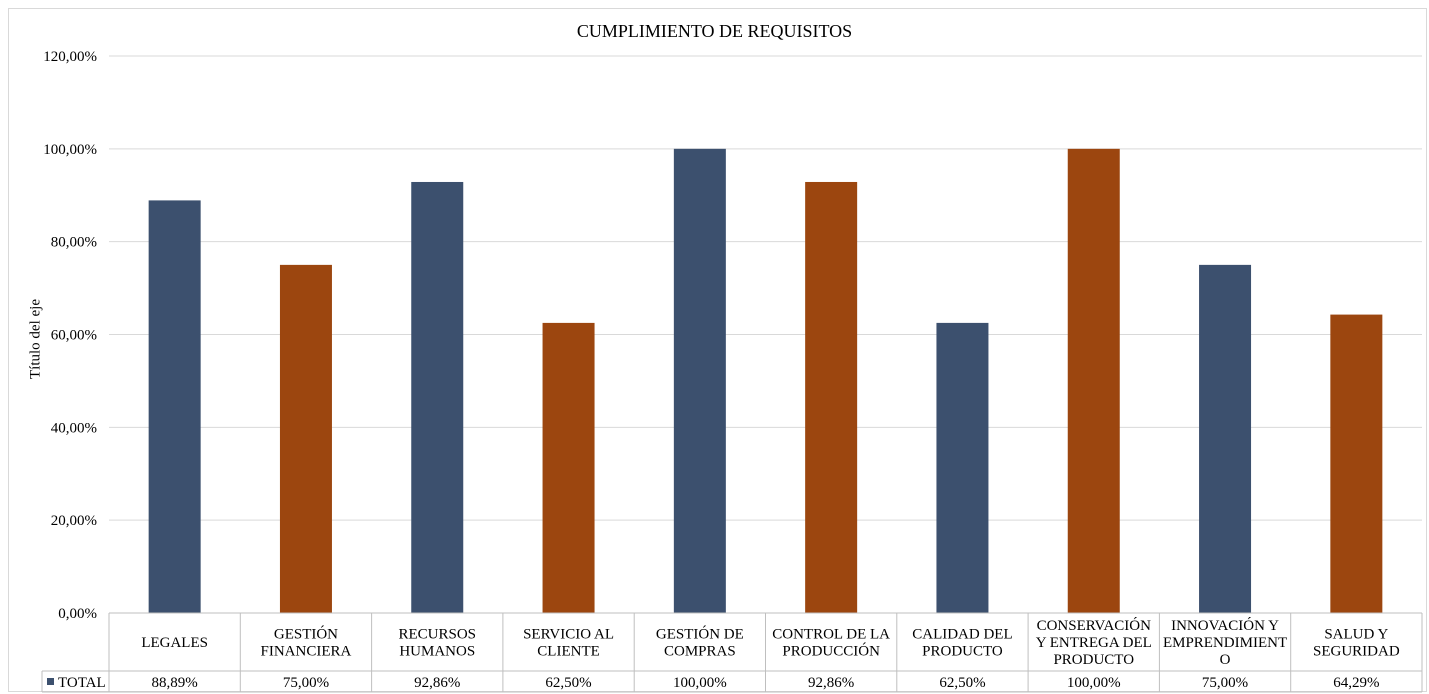 This screenshot has width=1429, height=694. Describe the element at coordinates (74, 428) in the screenshot. I see `y-tick-label: 40,00%` at that location.